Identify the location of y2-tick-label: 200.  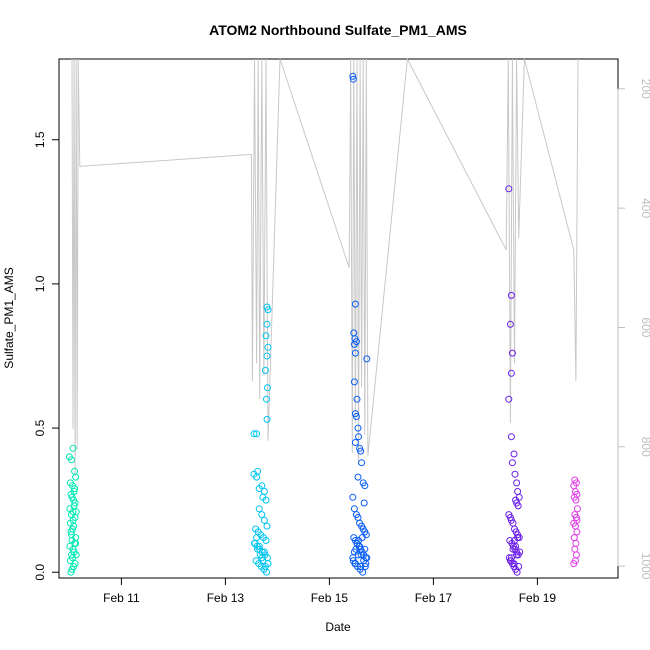
(644, 89).